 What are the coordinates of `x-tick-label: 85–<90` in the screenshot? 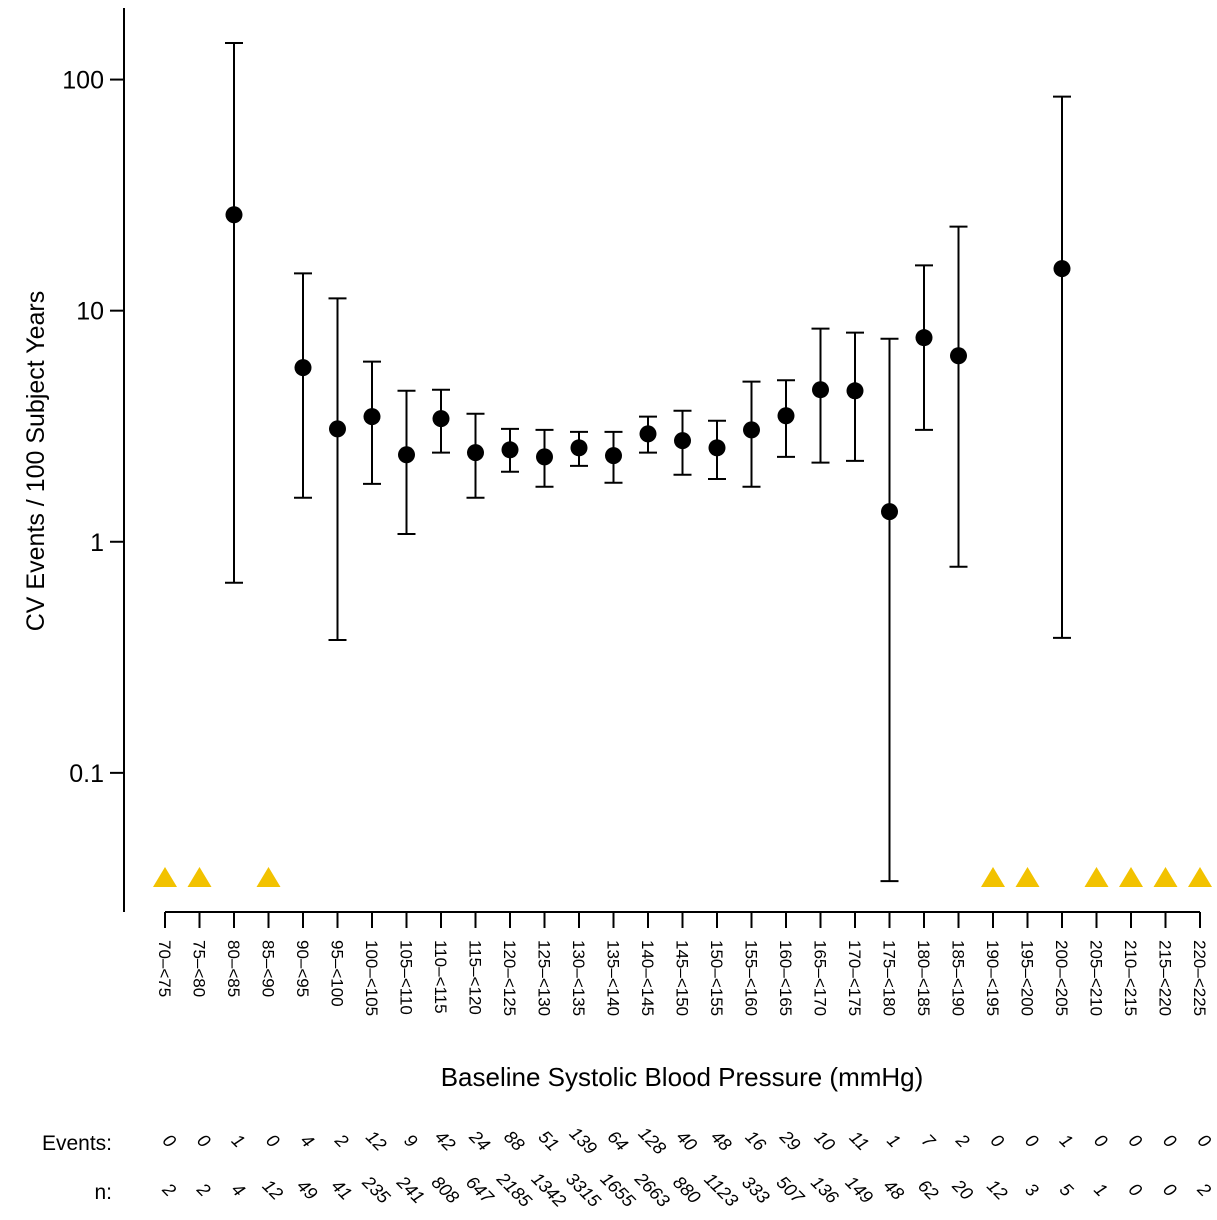 It's located at (268, 968).